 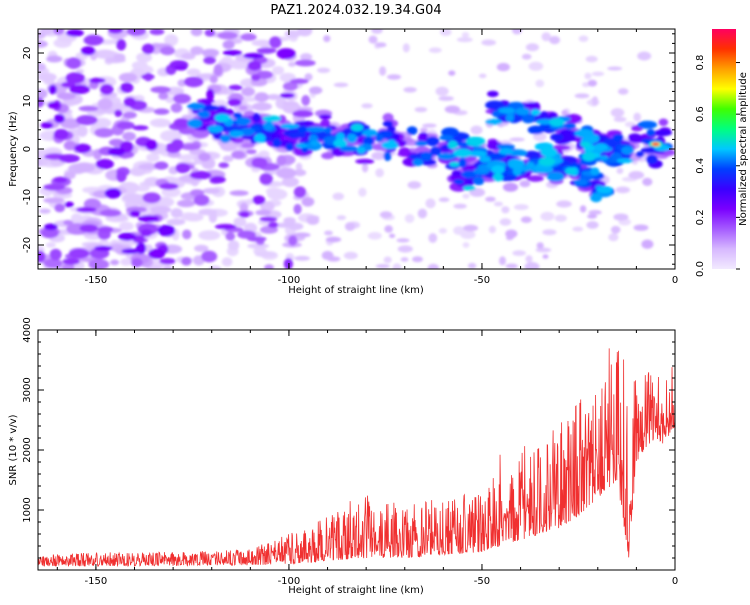 What do you see at coordinates (482, 280) in the screenshot?
I see `spectrogram-x-tick-label: -50` at bounding box center [482, 280].